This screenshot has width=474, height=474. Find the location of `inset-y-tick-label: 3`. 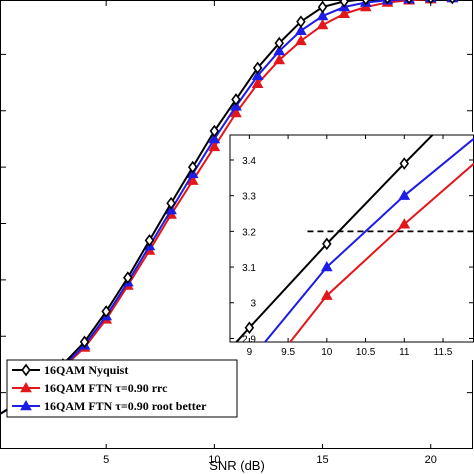

inset-y-tick-label: 3 is located at coordinates (253, 304).